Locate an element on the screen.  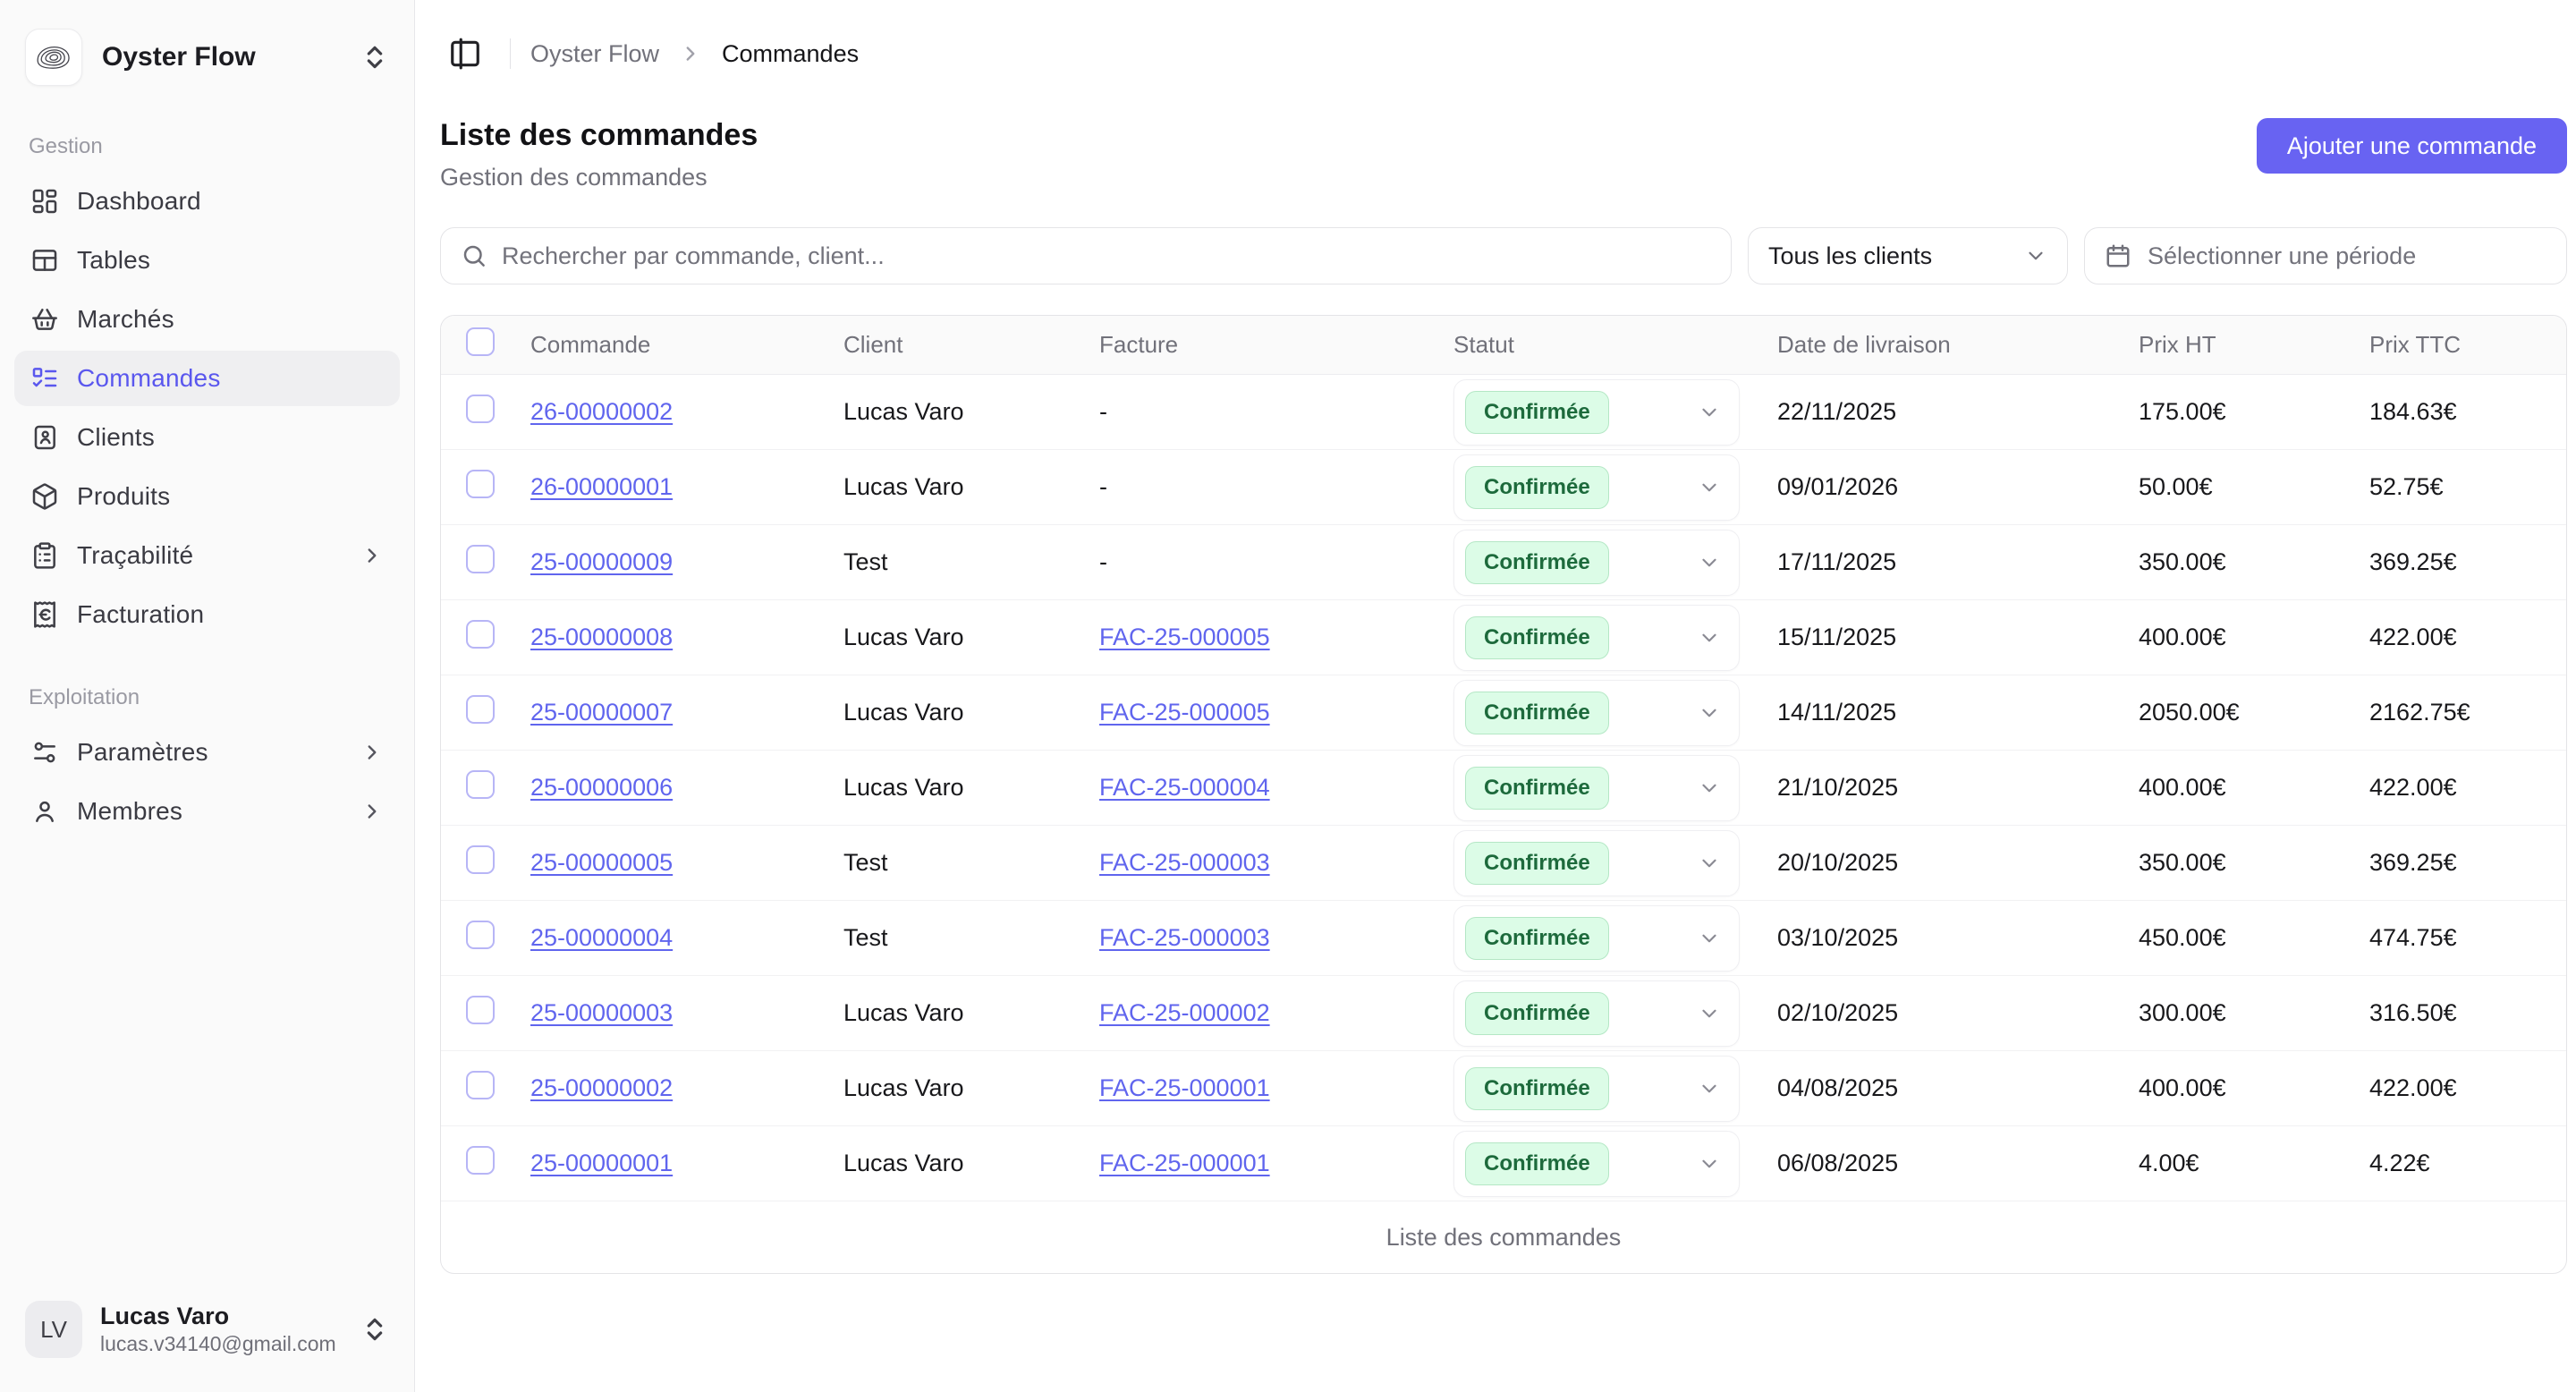
period-filter-button: Sélectionner une période is located at coordinates (2325, 255).